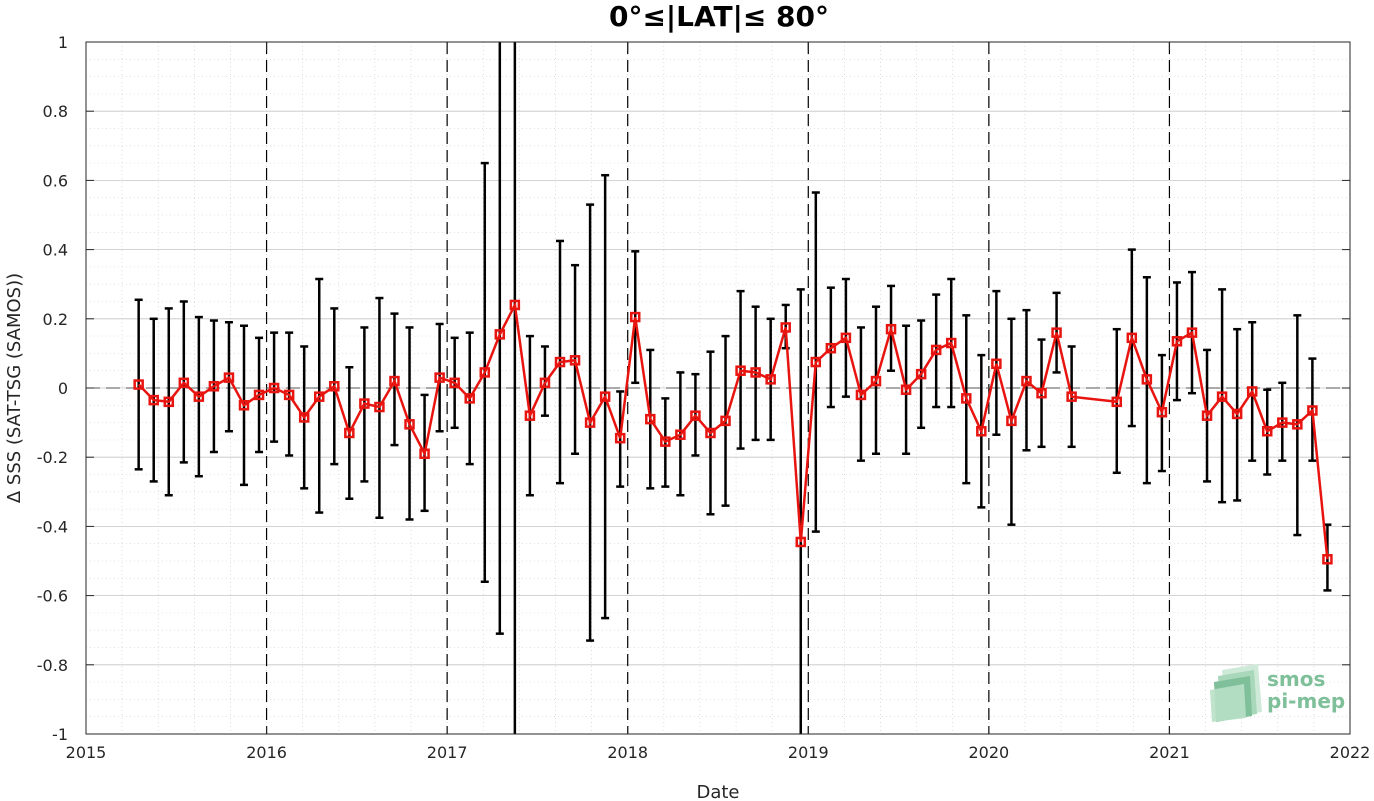 The image size is (1374, 801). Describe the element at coordinates (266, 752) in the screenshot. I see `x-tick-label: 2016` at that location.